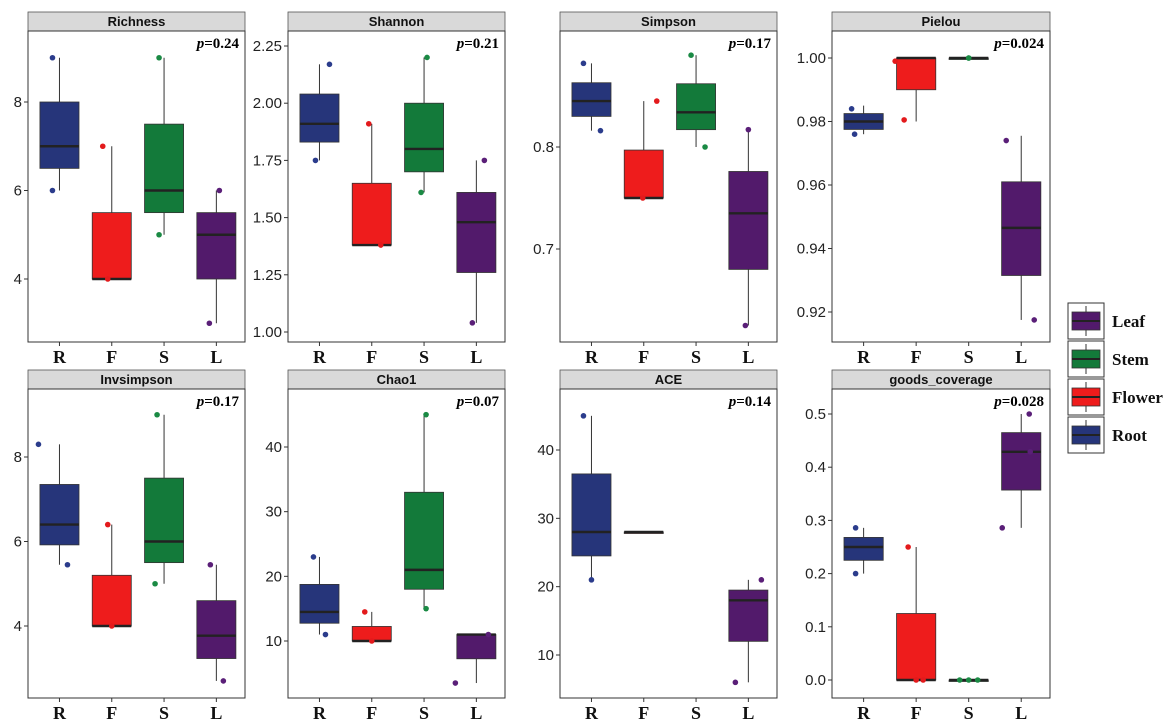  Describe the element at coordinates (397, 379) in the screenshot. I see `panel-title: Chao1` at that location.